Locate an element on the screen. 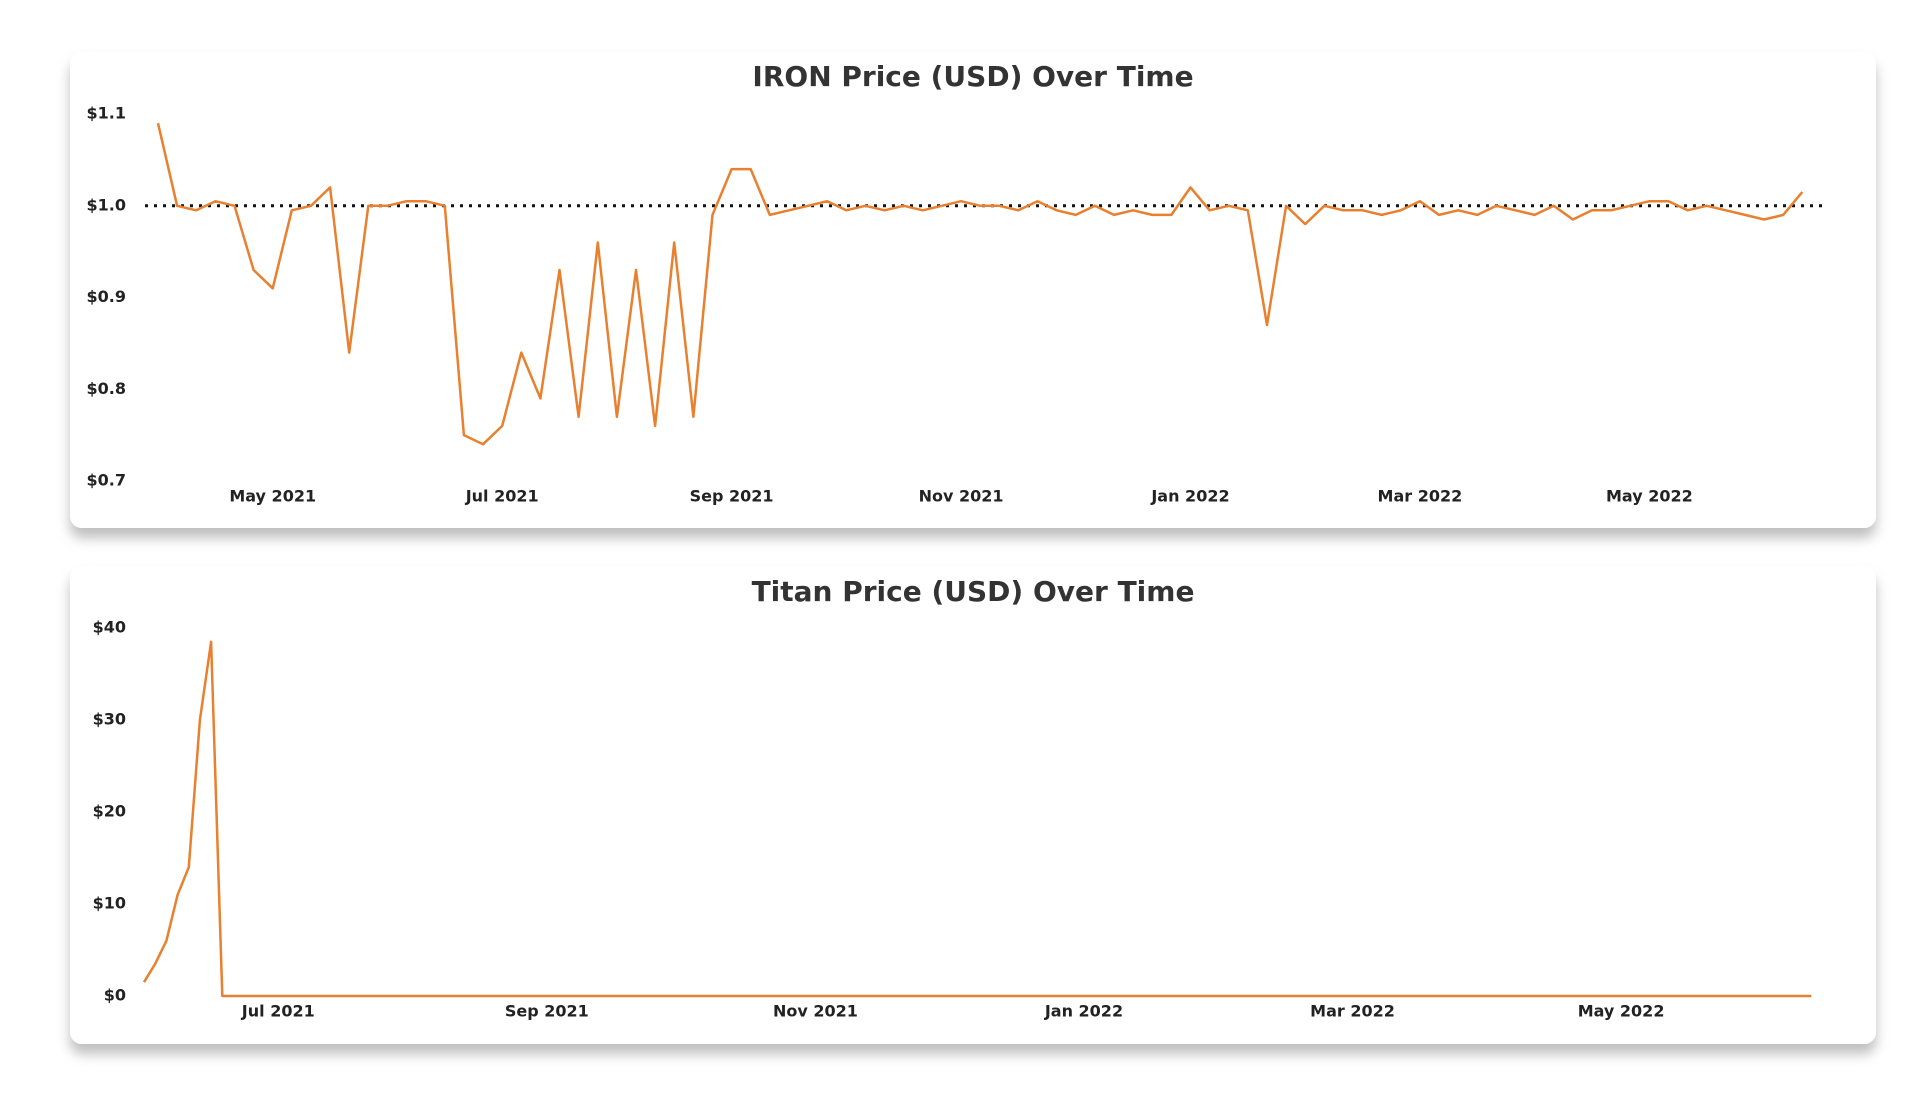  chart-title: IRON Price (USD) Over Time is located at coordinates (972, 76).